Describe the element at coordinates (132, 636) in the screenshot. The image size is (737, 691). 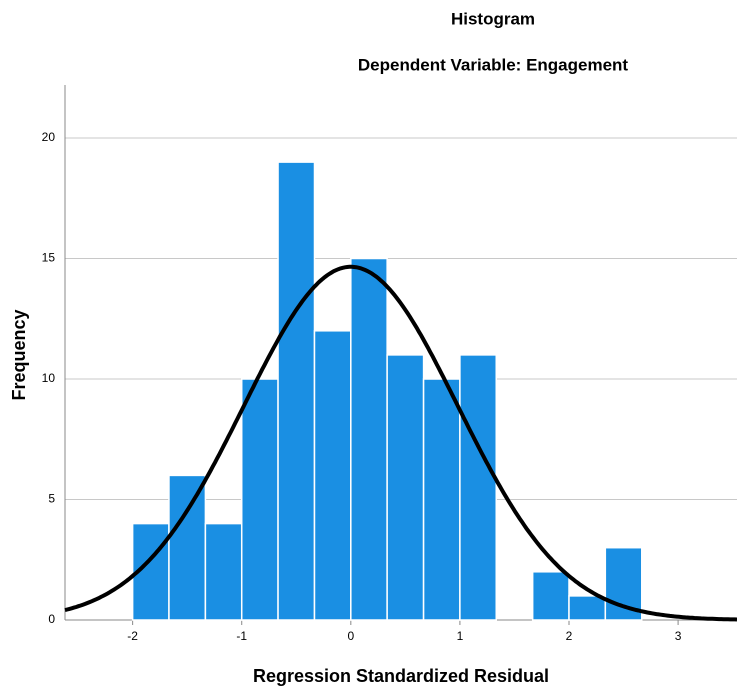
I see `x-tick-label: -2` at that location.